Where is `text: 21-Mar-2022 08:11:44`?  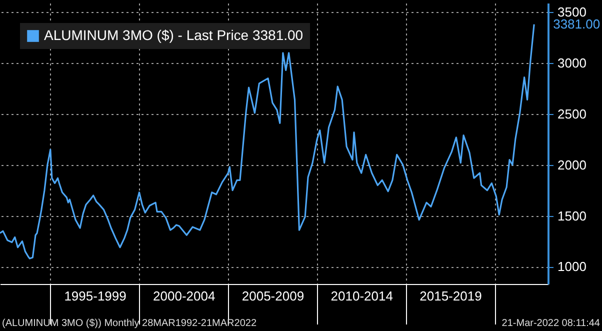 text: 21-Mar-2022 08:11:44 is located at coordinates (551, 323).